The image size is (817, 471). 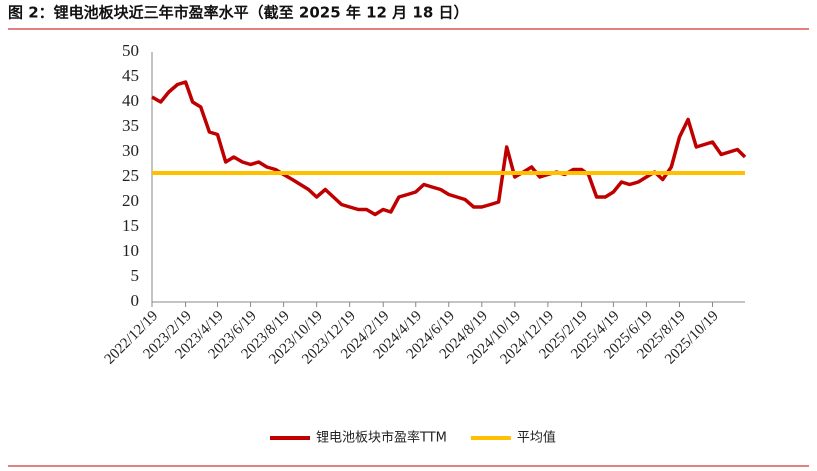 What do you see at coordinates (381, 438) in the screenshot?
I see `legend-label: 锂电池板块市盈率TTM` at bounding box center [381, 438].